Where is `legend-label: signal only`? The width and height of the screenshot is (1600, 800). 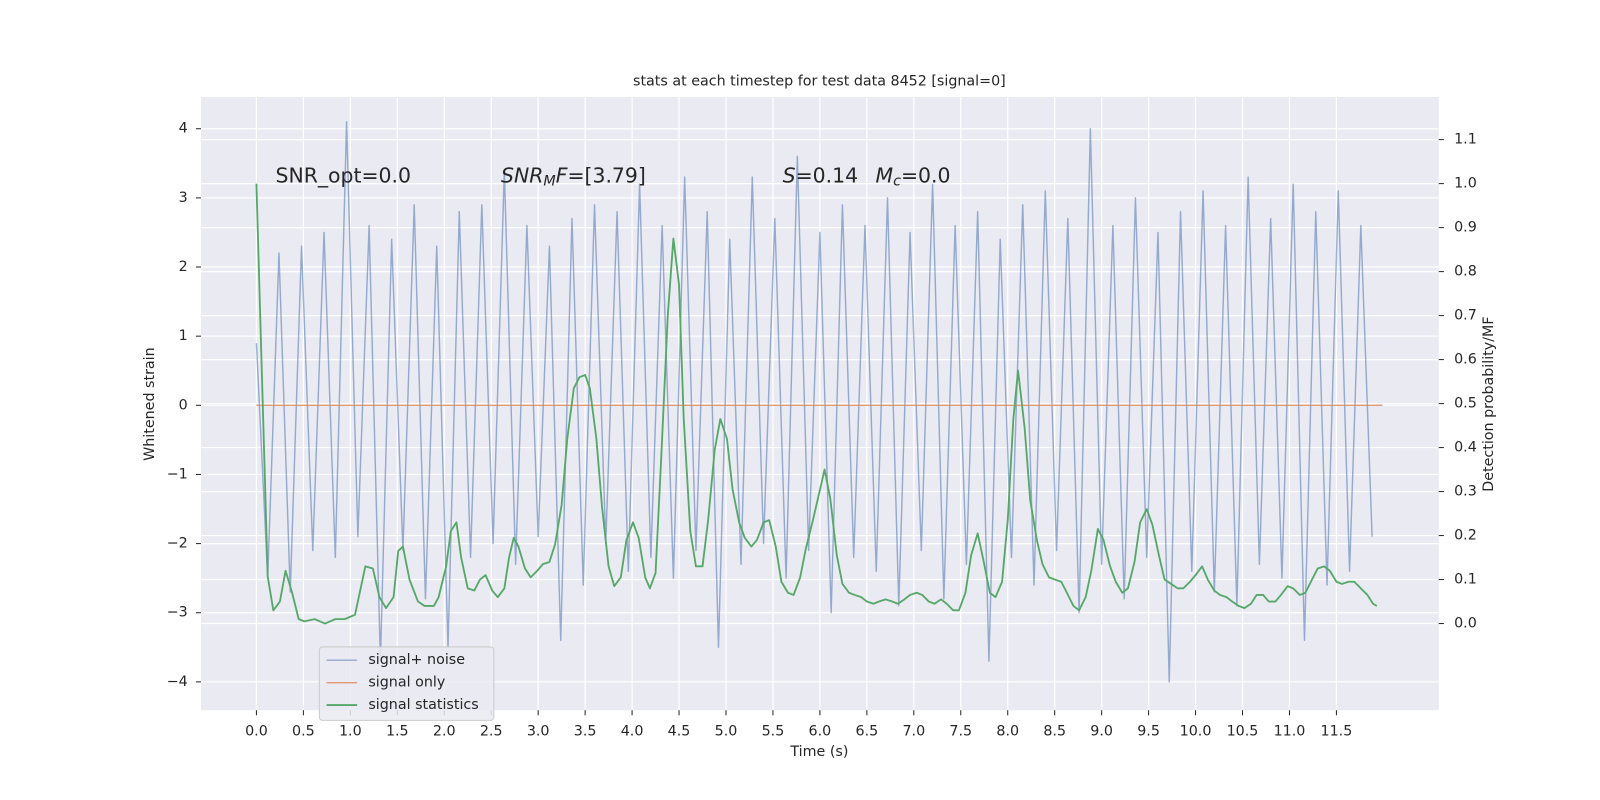
legend-label: signal only is located at coordinates (406, 683).